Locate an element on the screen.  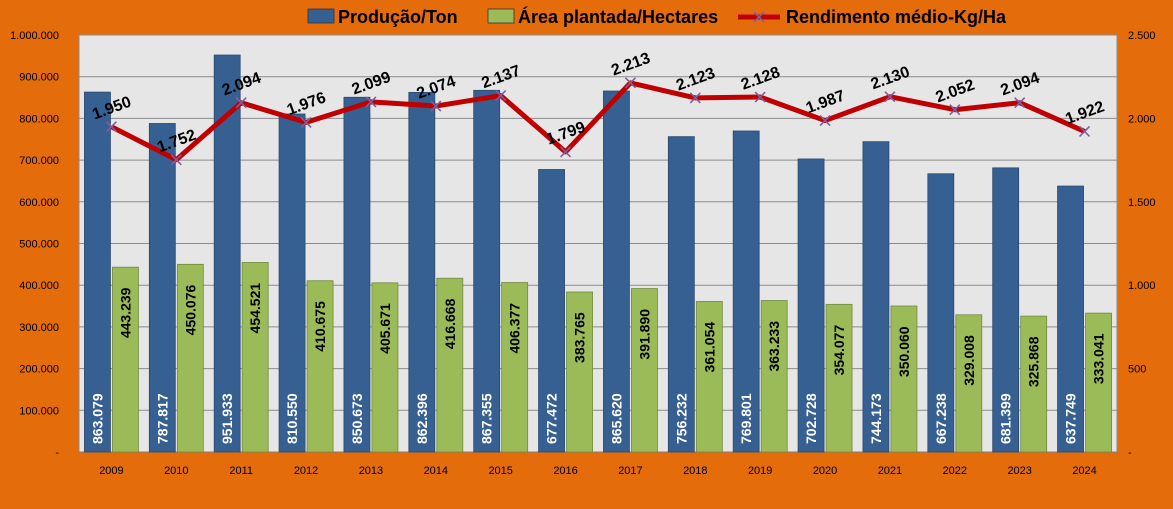
y-left-tick-label: 800.000 is located at coordinates (39, 119).